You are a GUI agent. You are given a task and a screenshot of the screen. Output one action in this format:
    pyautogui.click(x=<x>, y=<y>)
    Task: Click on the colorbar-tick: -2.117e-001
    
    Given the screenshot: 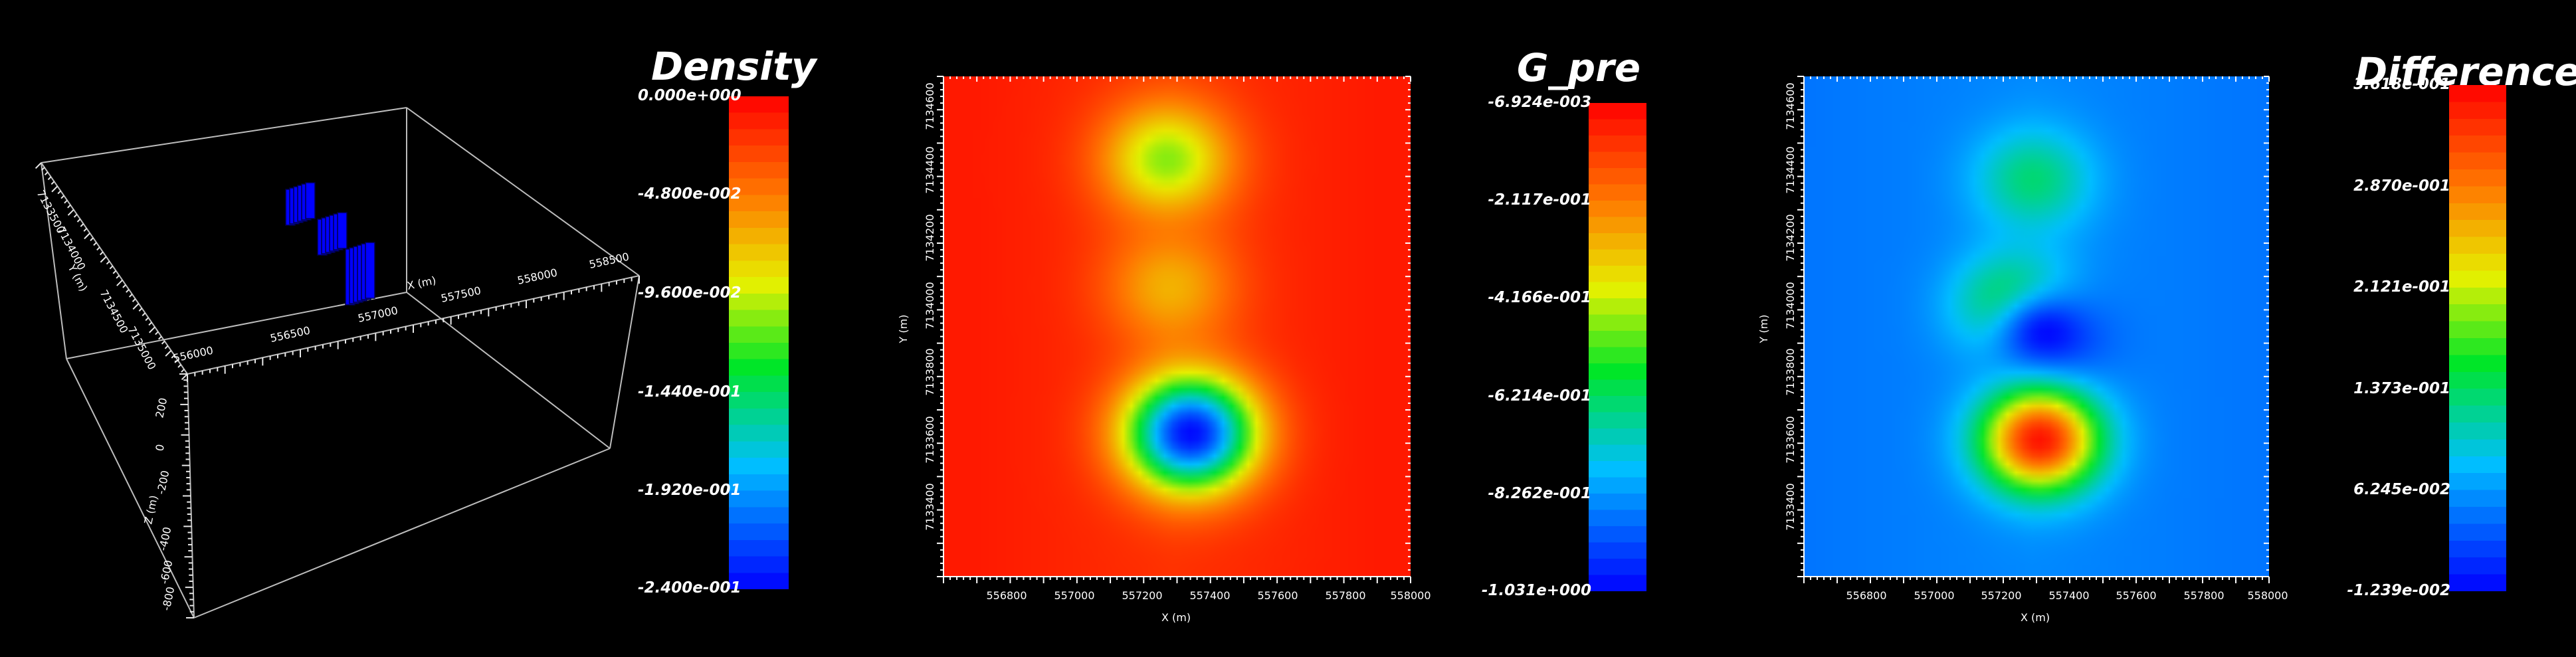 What is the action you would take?
    pyautogui.click(x=1540, y=200)
    